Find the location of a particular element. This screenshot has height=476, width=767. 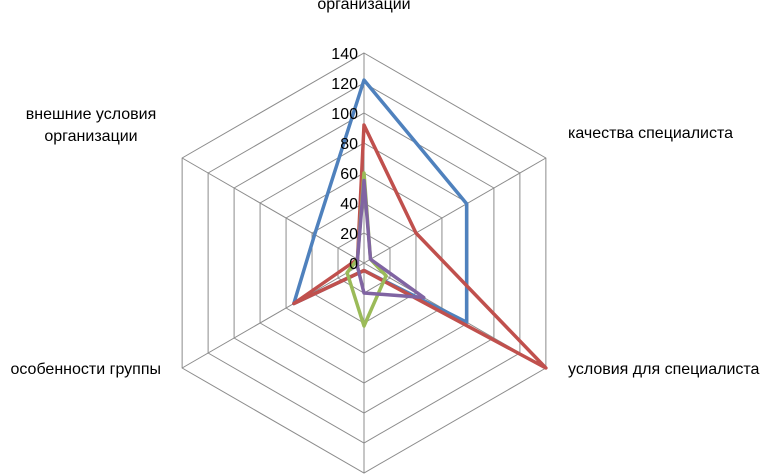

tick-label: 20 is located at coordinates (349, 234).